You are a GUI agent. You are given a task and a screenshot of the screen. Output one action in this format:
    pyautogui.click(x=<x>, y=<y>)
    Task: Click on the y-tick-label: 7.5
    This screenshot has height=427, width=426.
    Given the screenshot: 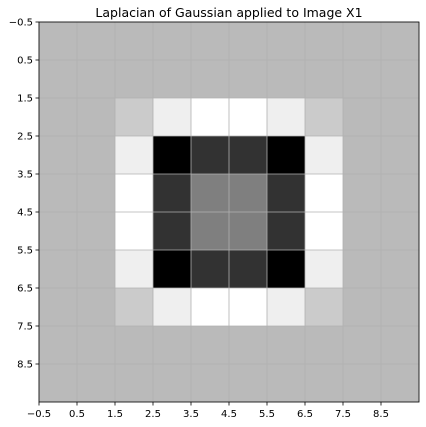 What is the action you would take?
    pyautogui.click(x=25, y=327)
    